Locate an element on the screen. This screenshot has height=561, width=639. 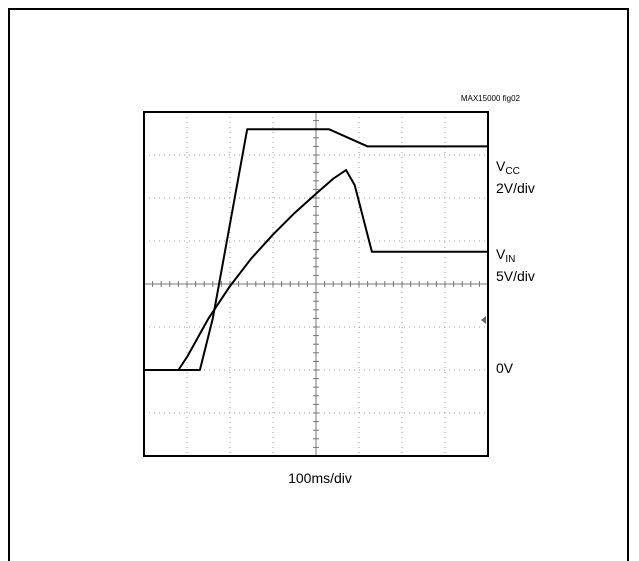
label-vin-scale: 5V/div is located at coordinates (515, 276).